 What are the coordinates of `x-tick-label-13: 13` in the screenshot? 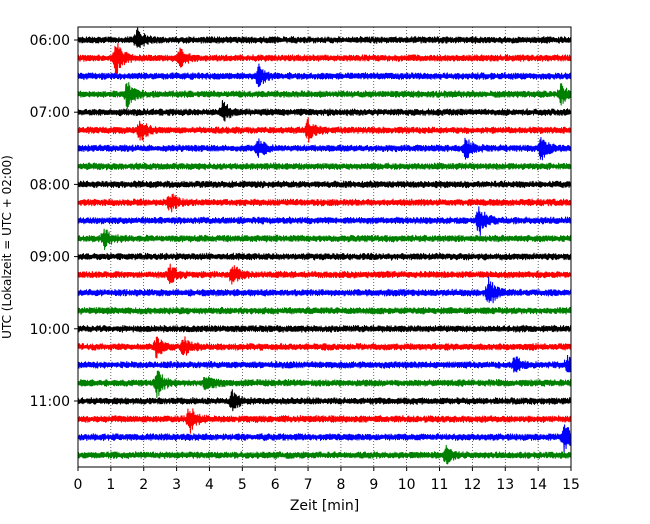 It's located at (505, 485).